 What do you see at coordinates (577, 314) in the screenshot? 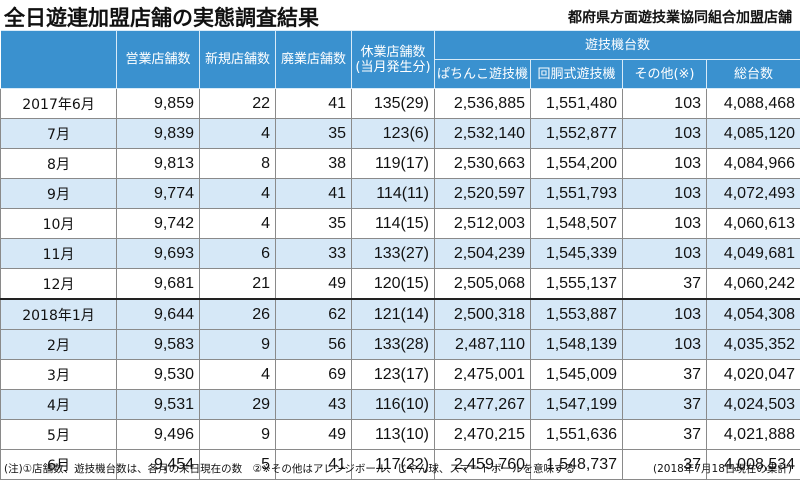
I see `cell-slot: 1,553,887` at bounding box center [577, 314].